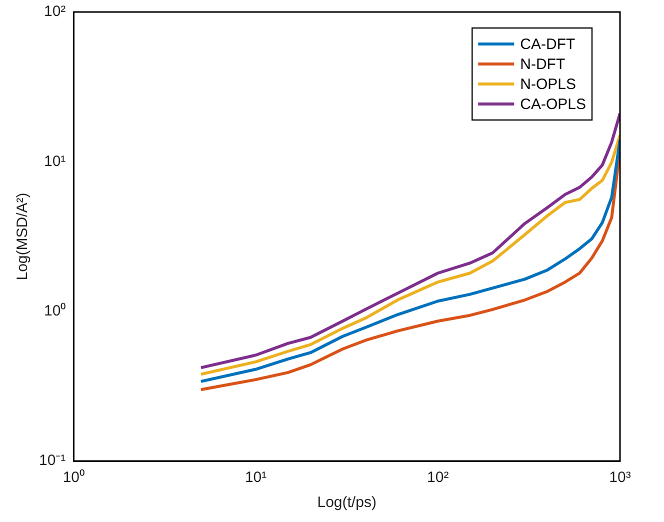 The height and width of the screenshot is (522, 664). I want to click on legend-label: N-OPLS, so click(548, 85).